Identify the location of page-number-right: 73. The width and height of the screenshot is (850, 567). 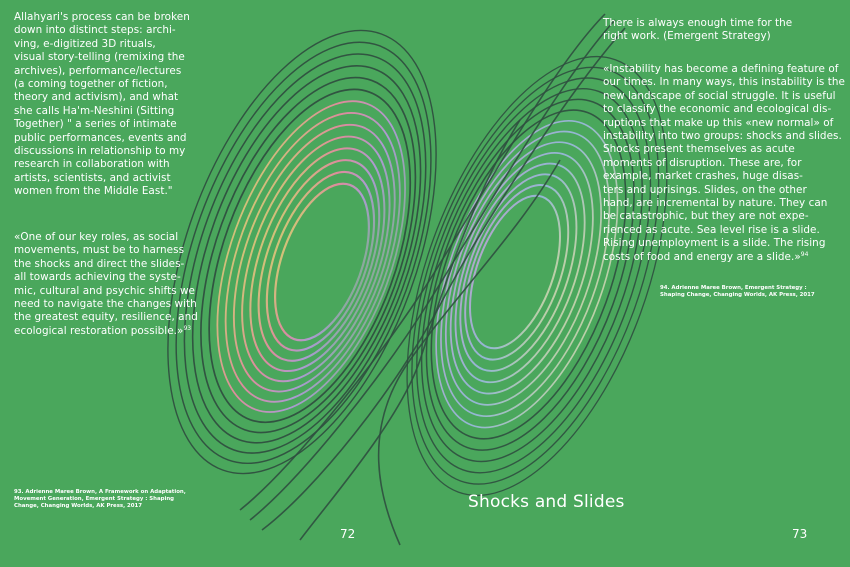
(800, 534).